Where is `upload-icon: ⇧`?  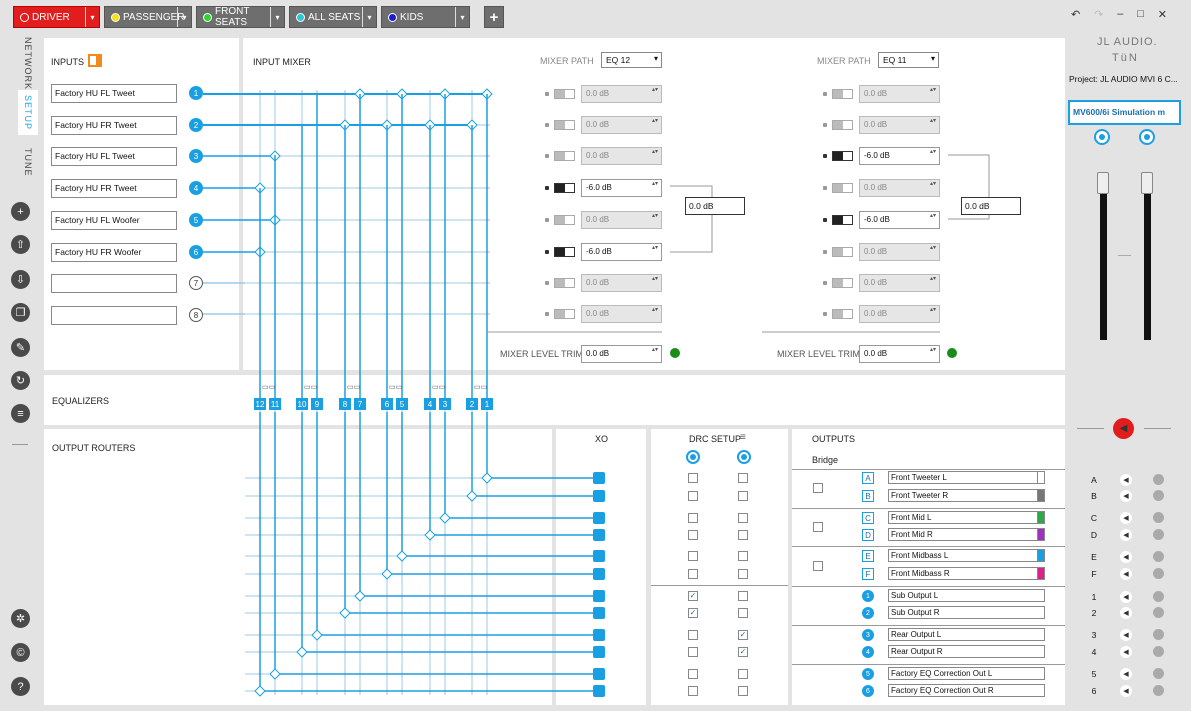
upload-icon: ⇧ is located at coordinates (20, 244).